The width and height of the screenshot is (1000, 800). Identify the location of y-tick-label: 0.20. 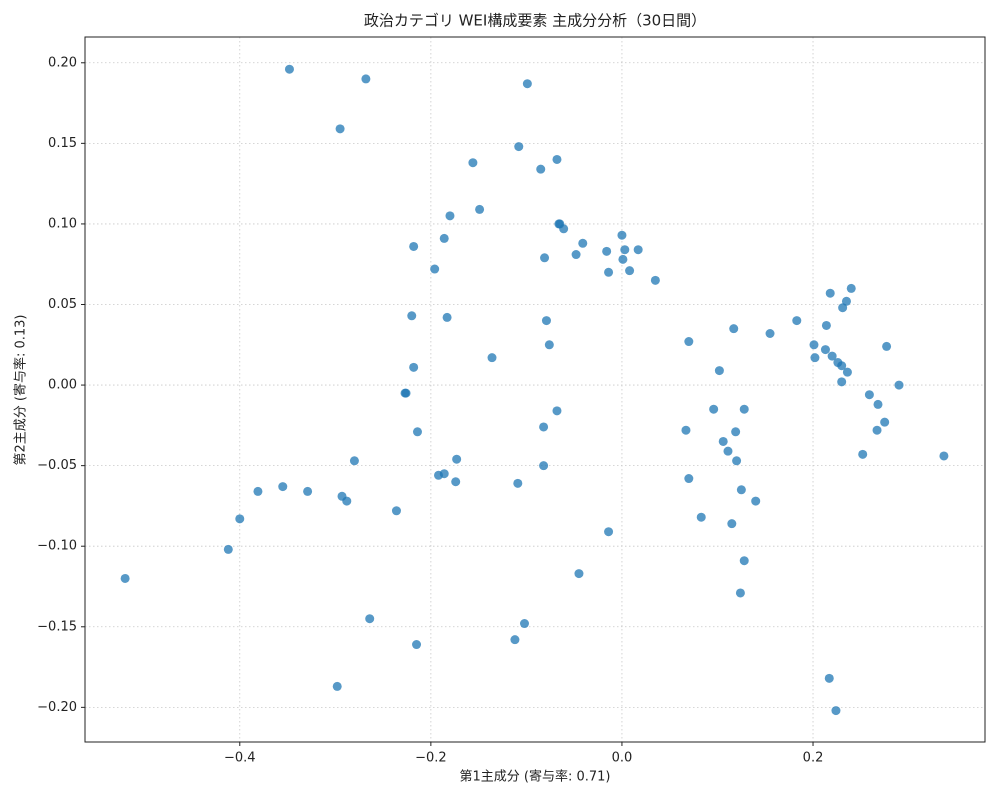
(62, 62).